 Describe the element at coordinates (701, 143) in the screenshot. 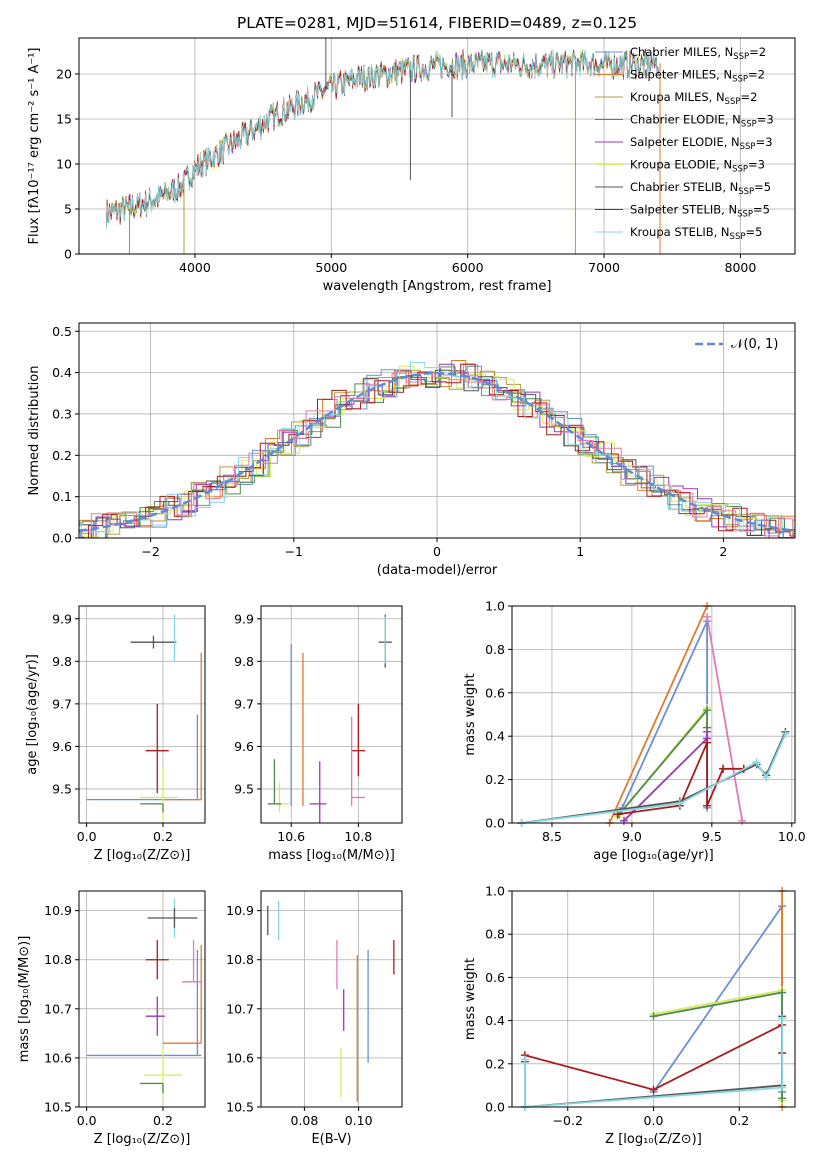

I see `legend-entry: Salpeter ELODIE, NSSP=3` at that location.